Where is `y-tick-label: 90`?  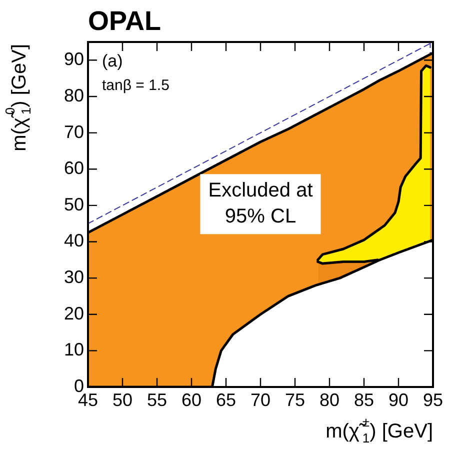
y-tick-label: 90 is located at coordinates (74, 59).